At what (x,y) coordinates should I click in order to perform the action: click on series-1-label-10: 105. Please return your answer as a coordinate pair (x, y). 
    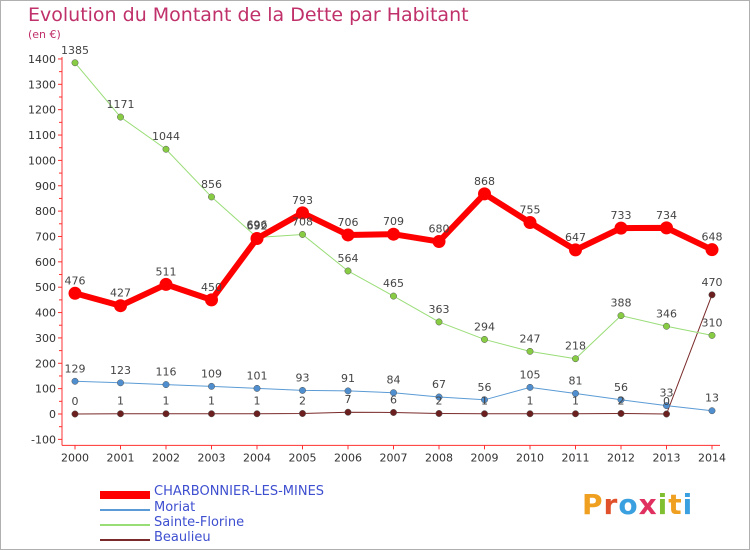
    Looking at the image, I should click on (530, 374).